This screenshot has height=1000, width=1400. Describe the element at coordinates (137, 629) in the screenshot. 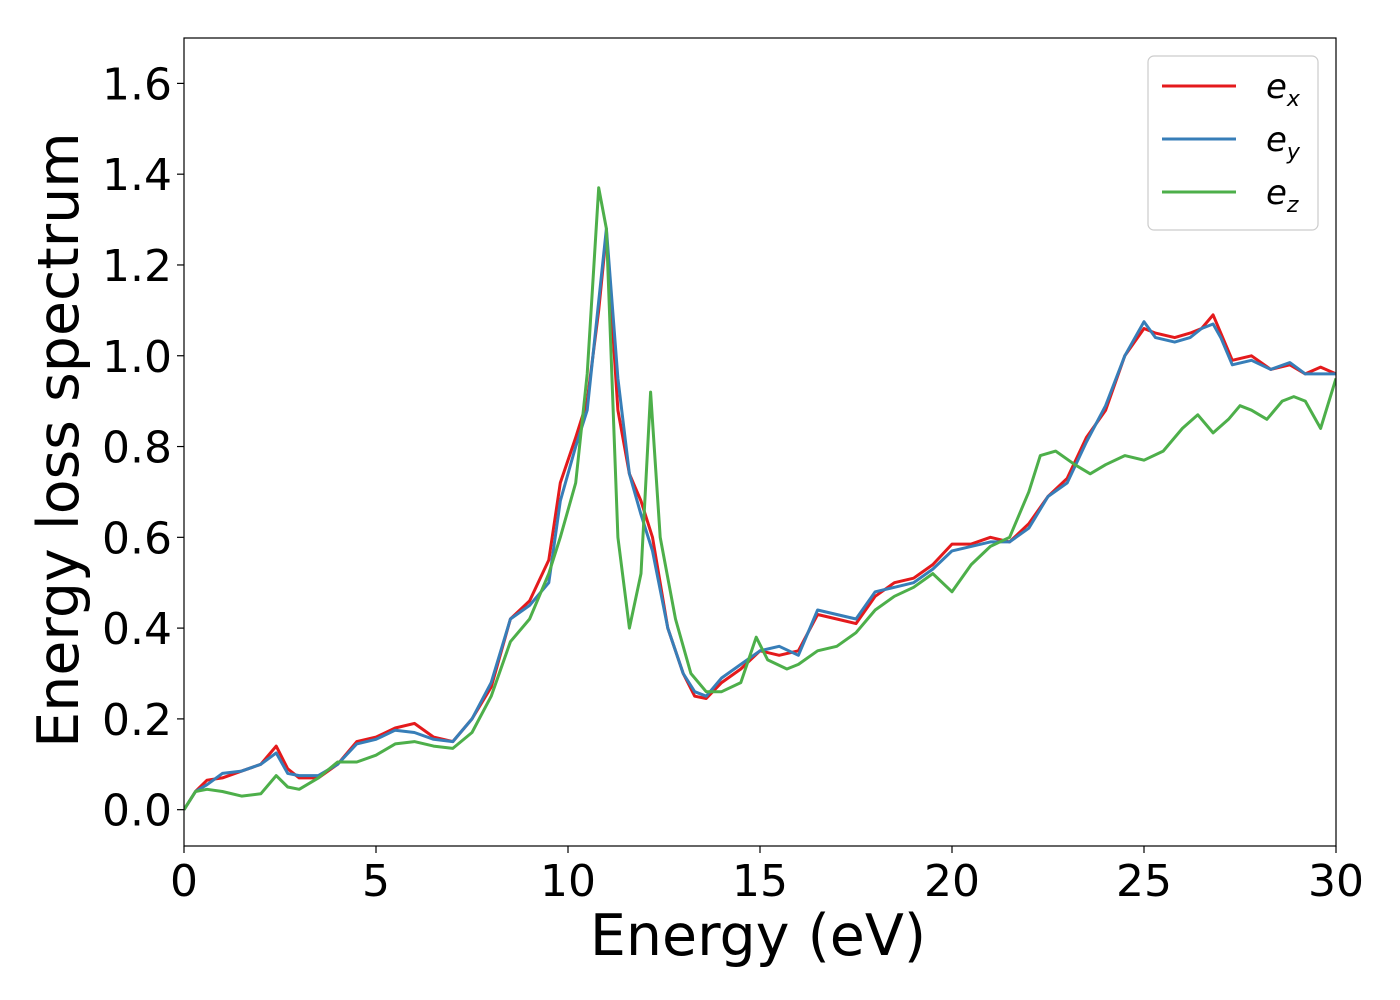

I see `y-tick-label: 0.4` at that location.